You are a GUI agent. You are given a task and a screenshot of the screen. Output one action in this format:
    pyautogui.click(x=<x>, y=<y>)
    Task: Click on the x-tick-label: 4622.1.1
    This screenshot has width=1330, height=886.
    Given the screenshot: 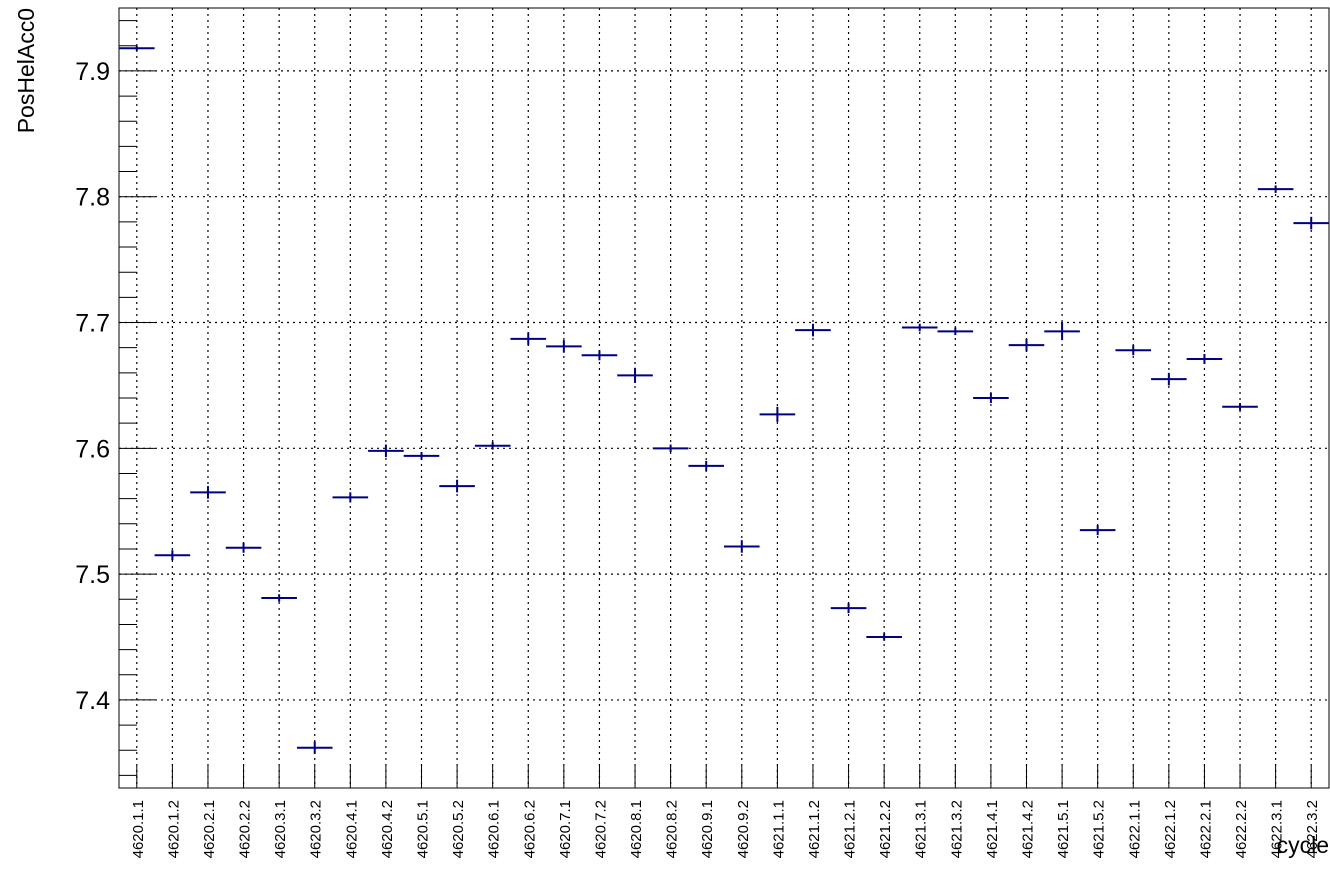 What is the action you would take?
    pyautogui.click(x=1134, y=829)
    